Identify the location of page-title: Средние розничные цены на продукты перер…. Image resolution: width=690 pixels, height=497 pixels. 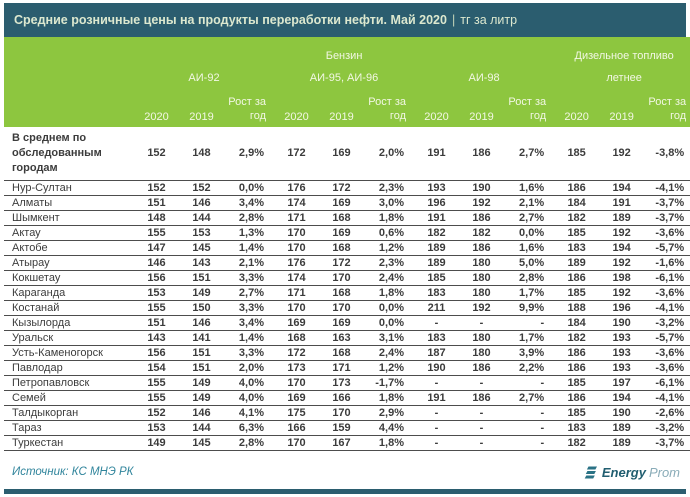
(230, 20).